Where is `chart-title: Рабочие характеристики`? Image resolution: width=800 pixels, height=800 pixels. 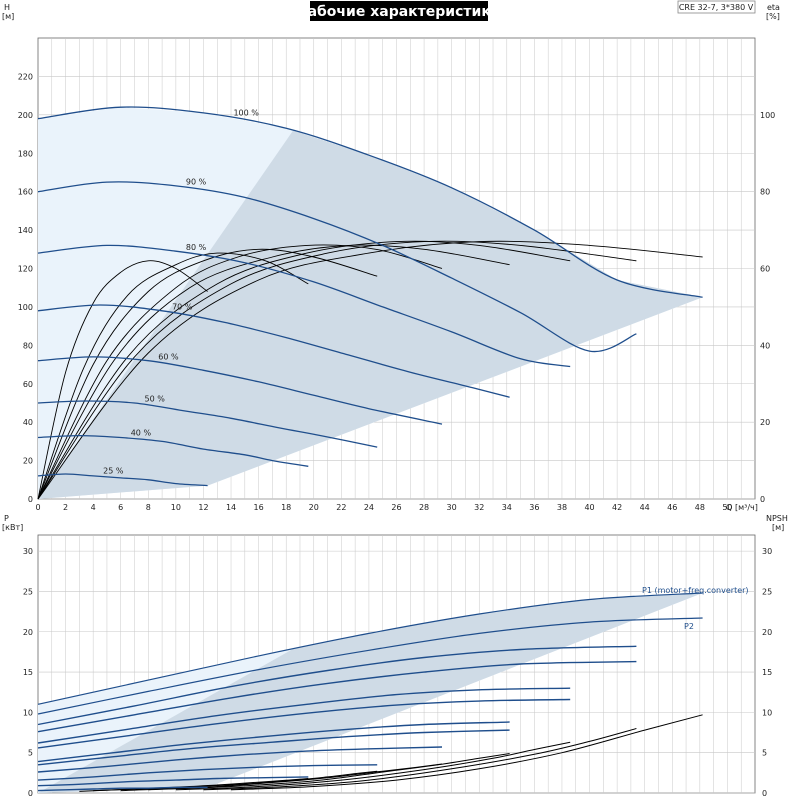 chart-title: Рабочие характеристики is located at coordinates (398, 12).